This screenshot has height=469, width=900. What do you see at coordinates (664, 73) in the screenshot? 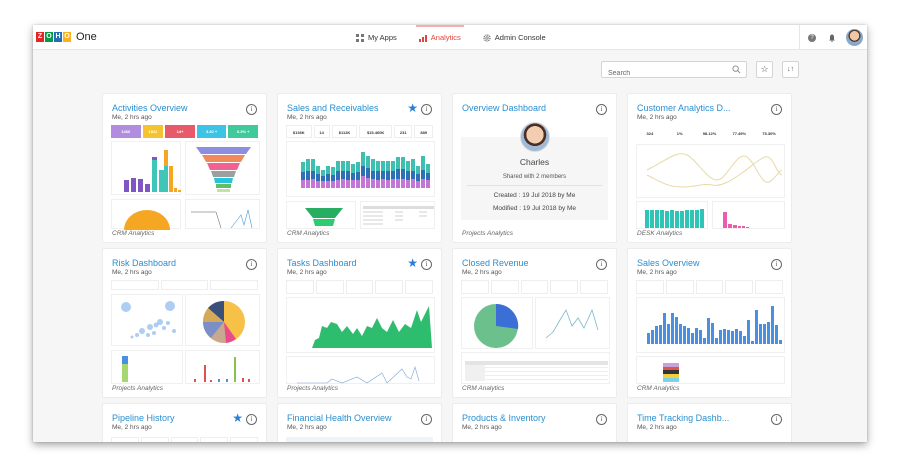
I see `search-input` at bounding box center [664, 73].